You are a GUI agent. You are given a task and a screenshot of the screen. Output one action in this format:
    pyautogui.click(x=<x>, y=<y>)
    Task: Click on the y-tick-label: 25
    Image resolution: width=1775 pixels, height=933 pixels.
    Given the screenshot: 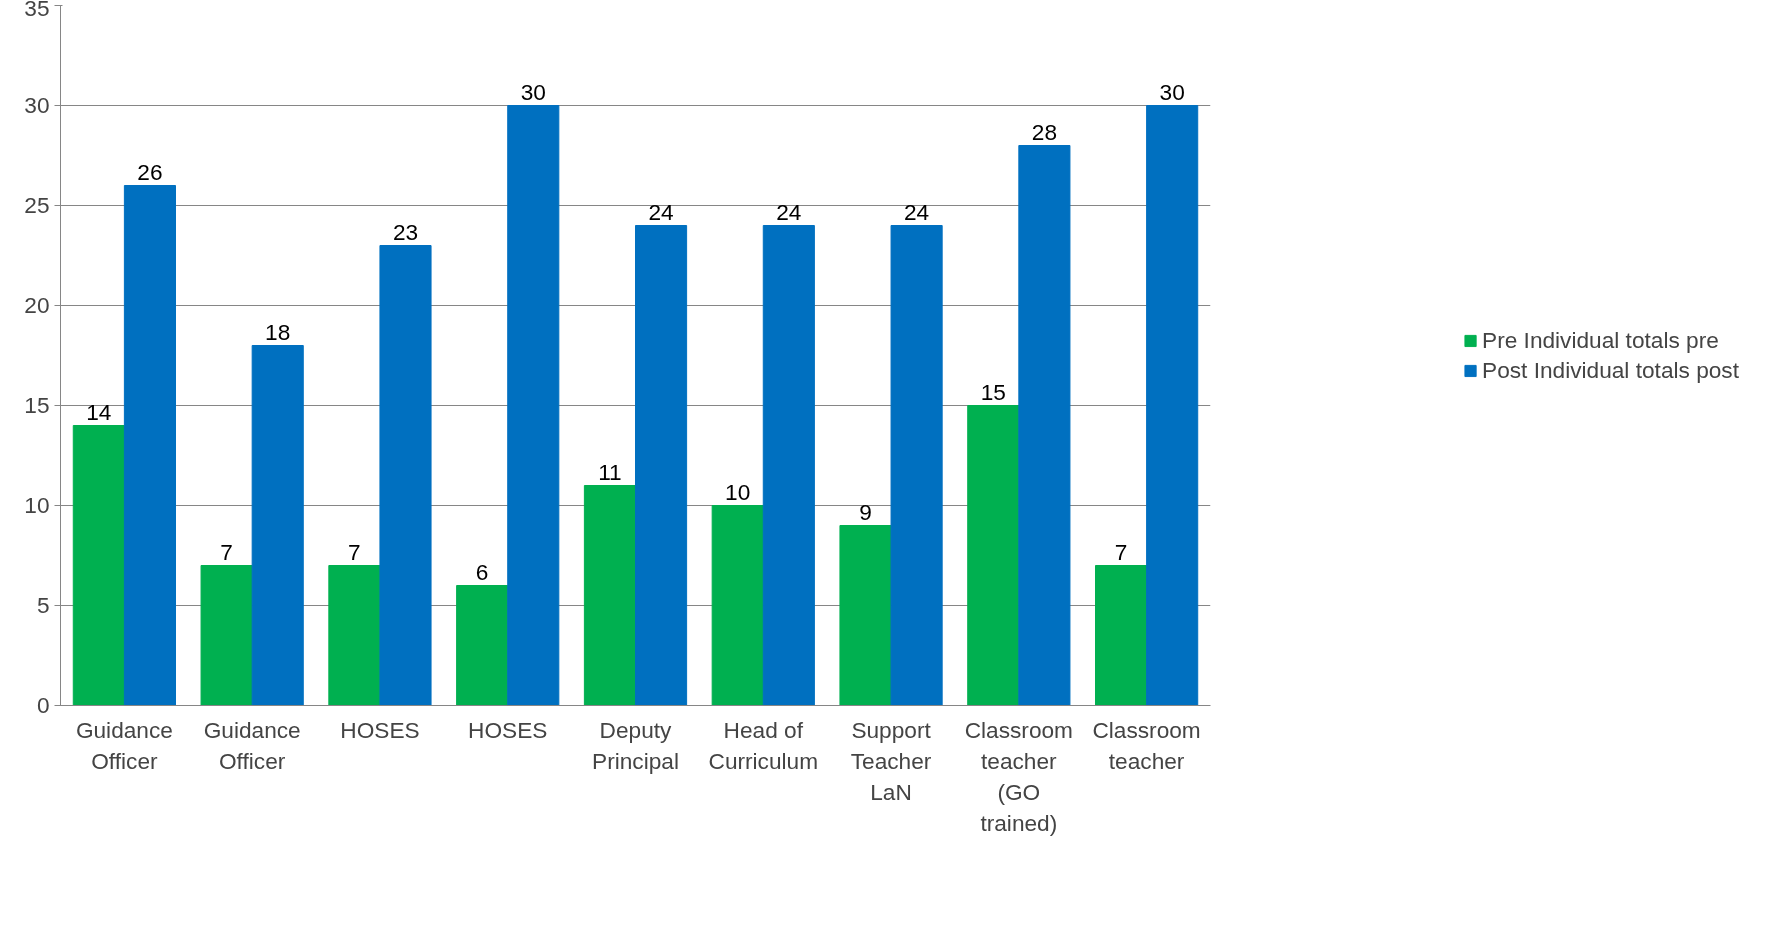 What is the action you would take?
    pyautogui.click(x=37, y=205)
    